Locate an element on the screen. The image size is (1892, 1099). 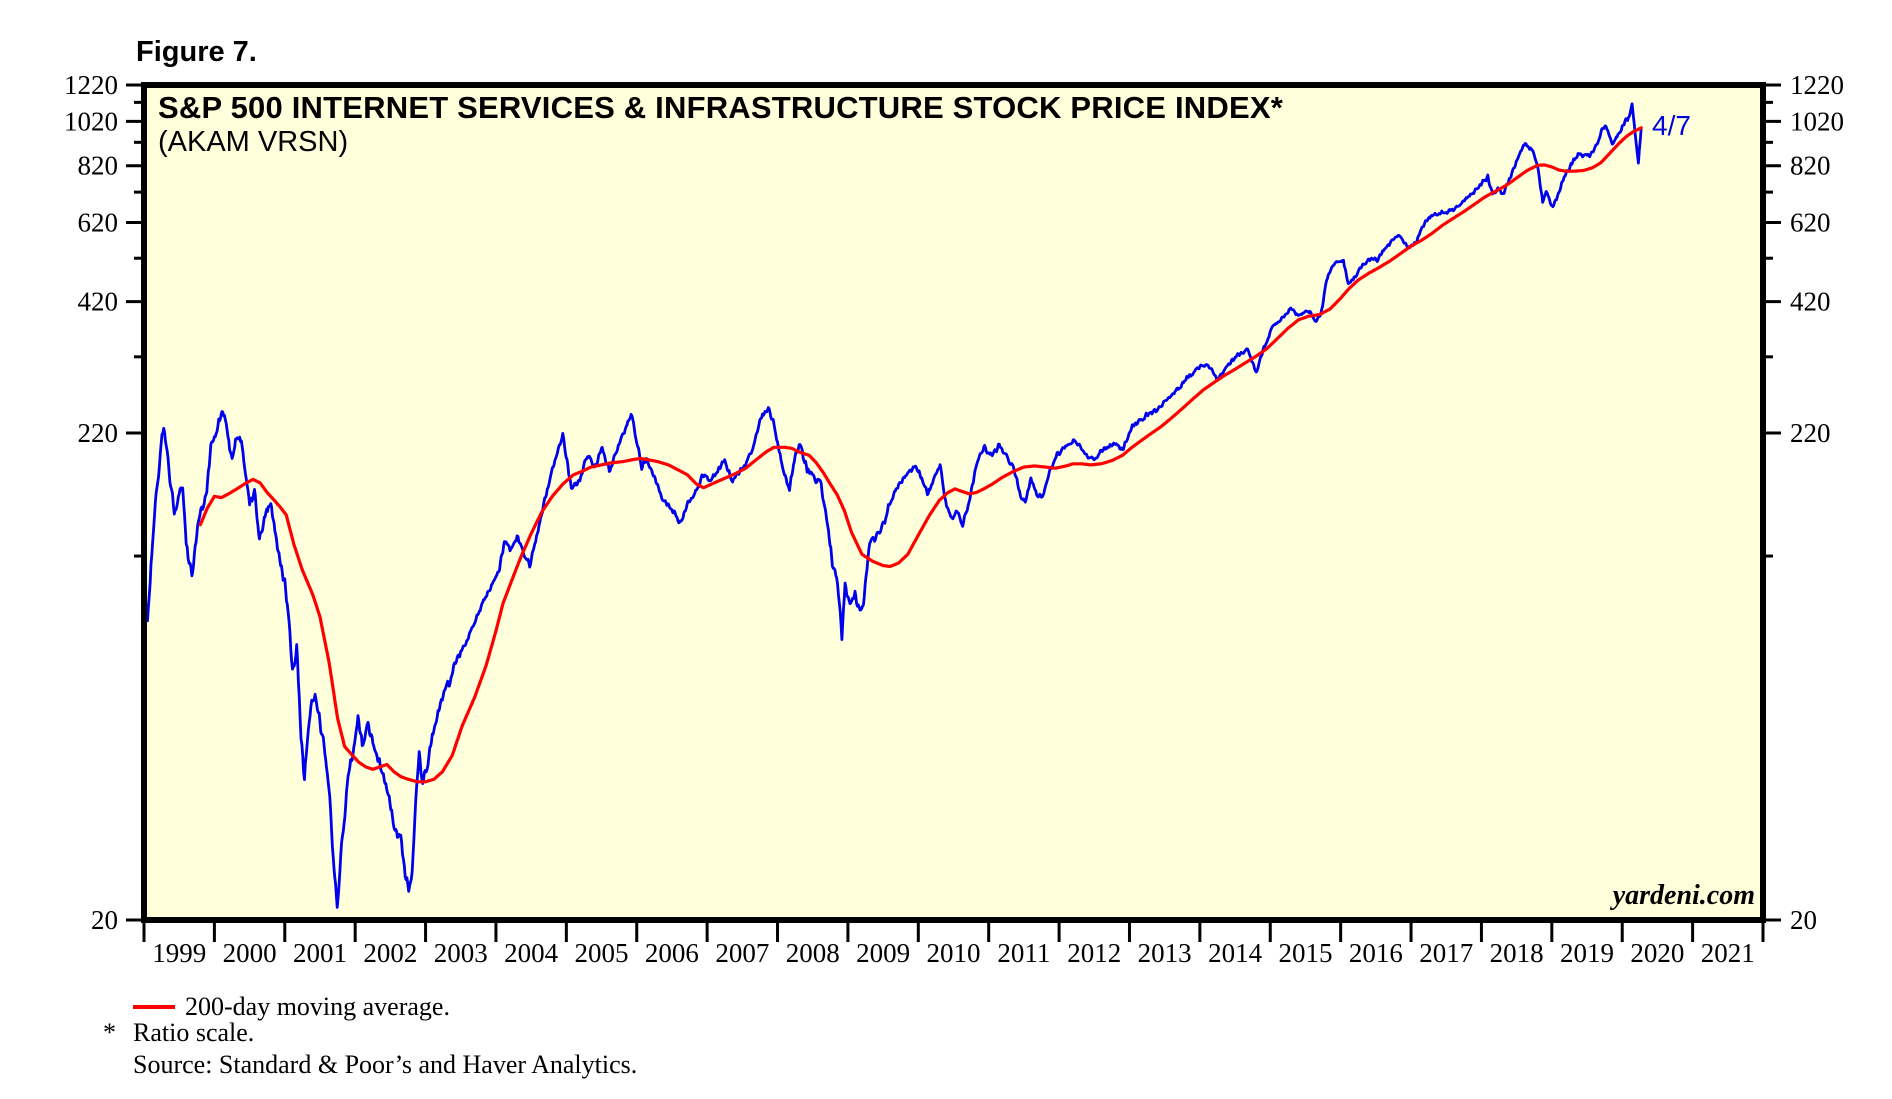
x-axis-label: 2009 is located at coordinates (883, 953).